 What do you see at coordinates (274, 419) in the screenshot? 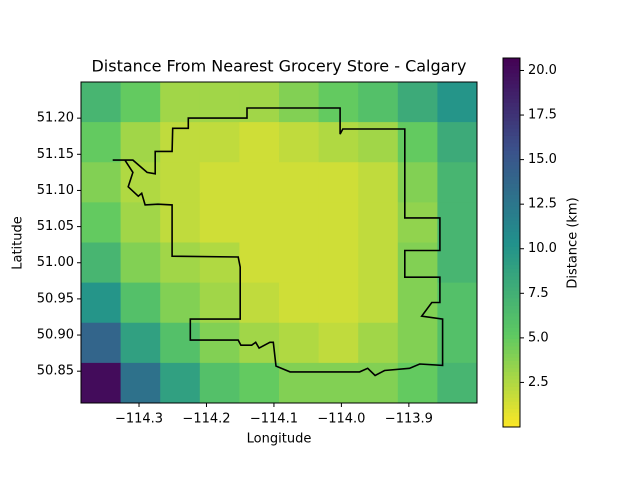
I see `x-tick-label: −114.1` at bounding box center [274, 419].